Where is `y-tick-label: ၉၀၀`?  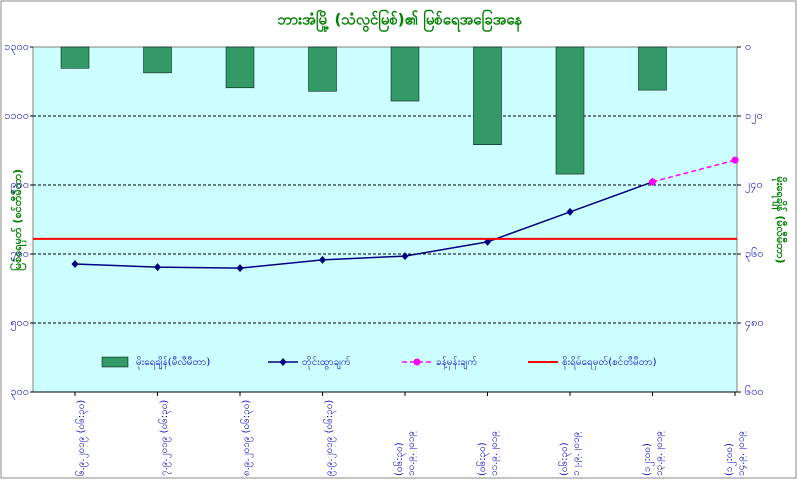 y-tick-label: ၉၀၀ is located at coordinates (19, 185).